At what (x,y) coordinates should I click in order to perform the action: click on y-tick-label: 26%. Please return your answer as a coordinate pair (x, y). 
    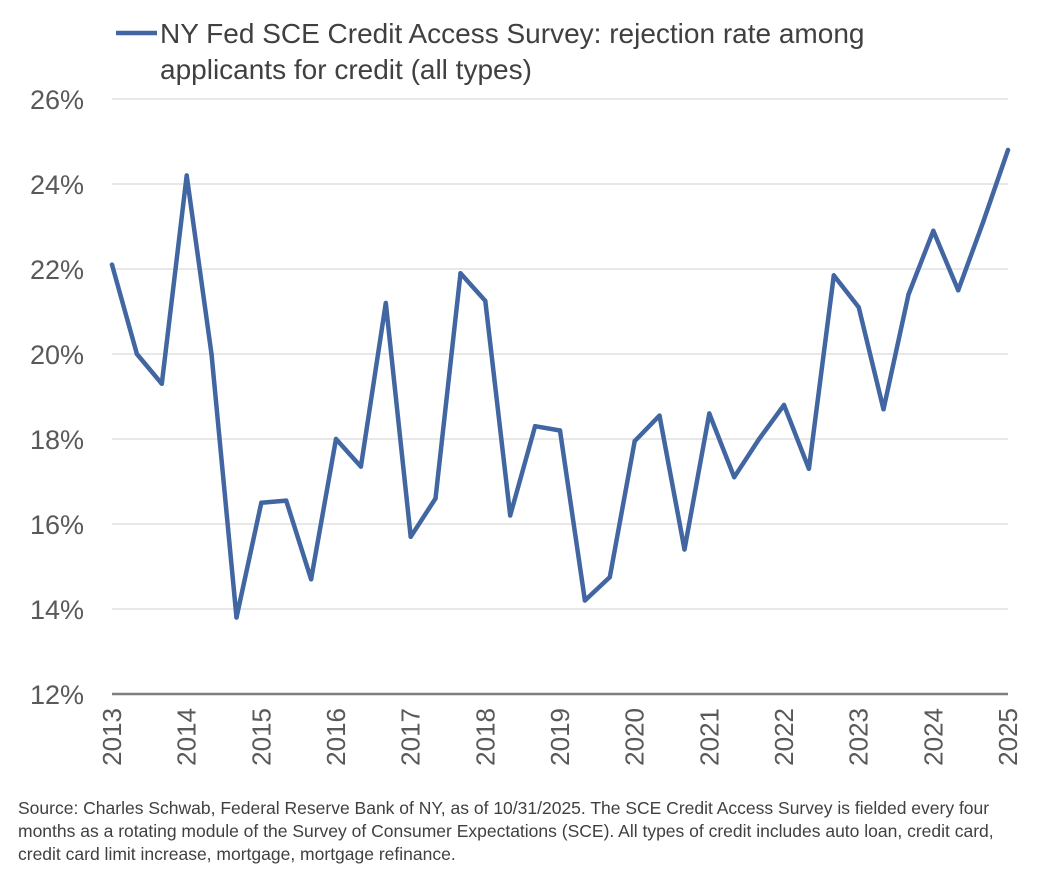
    Looking at the image, I should click on (57, 100).